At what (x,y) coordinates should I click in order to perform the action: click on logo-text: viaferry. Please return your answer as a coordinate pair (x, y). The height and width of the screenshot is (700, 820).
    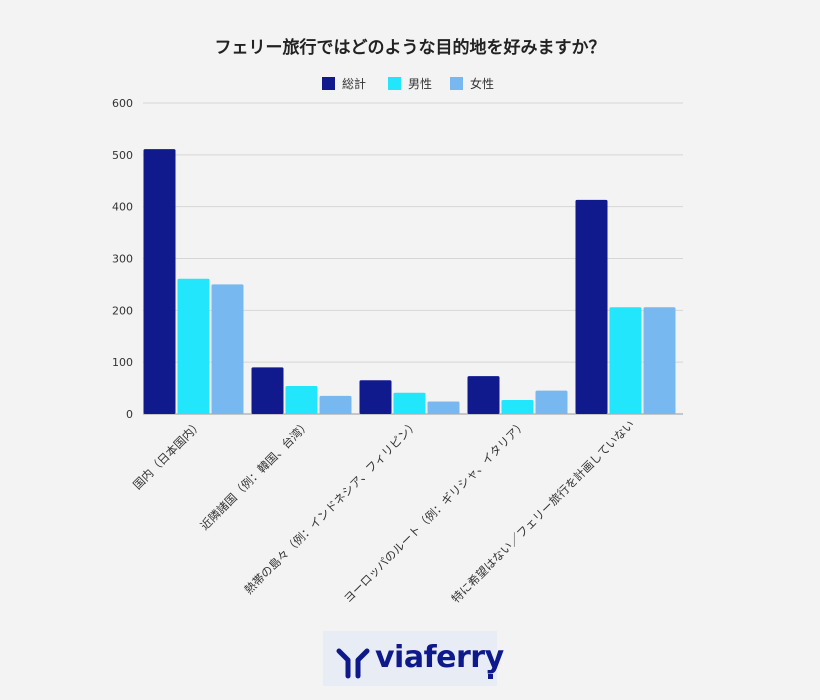
    Looking at the image, I should click on (439, 657).